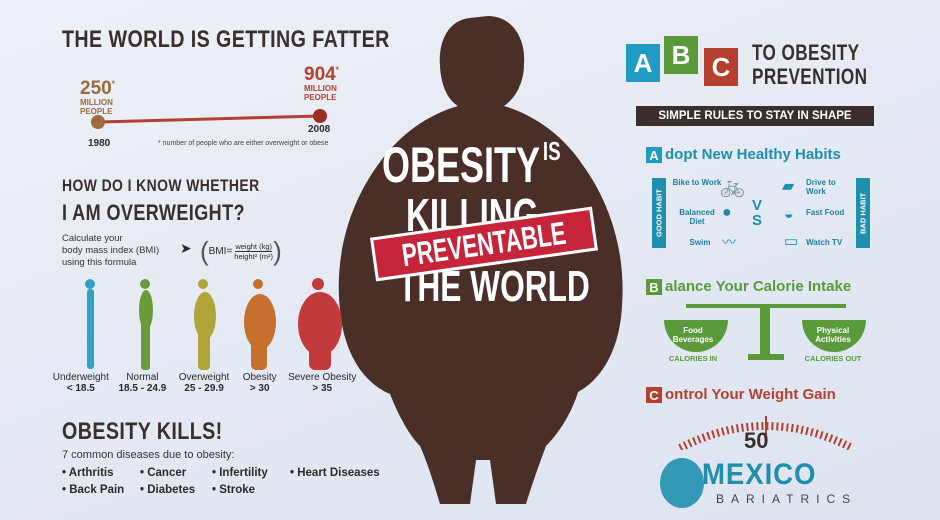  What do you see at coordinates (96, 111) in the screenshot?
I see `stat-1980-unit2: PEOPLE` at bounding box center [96, 111].